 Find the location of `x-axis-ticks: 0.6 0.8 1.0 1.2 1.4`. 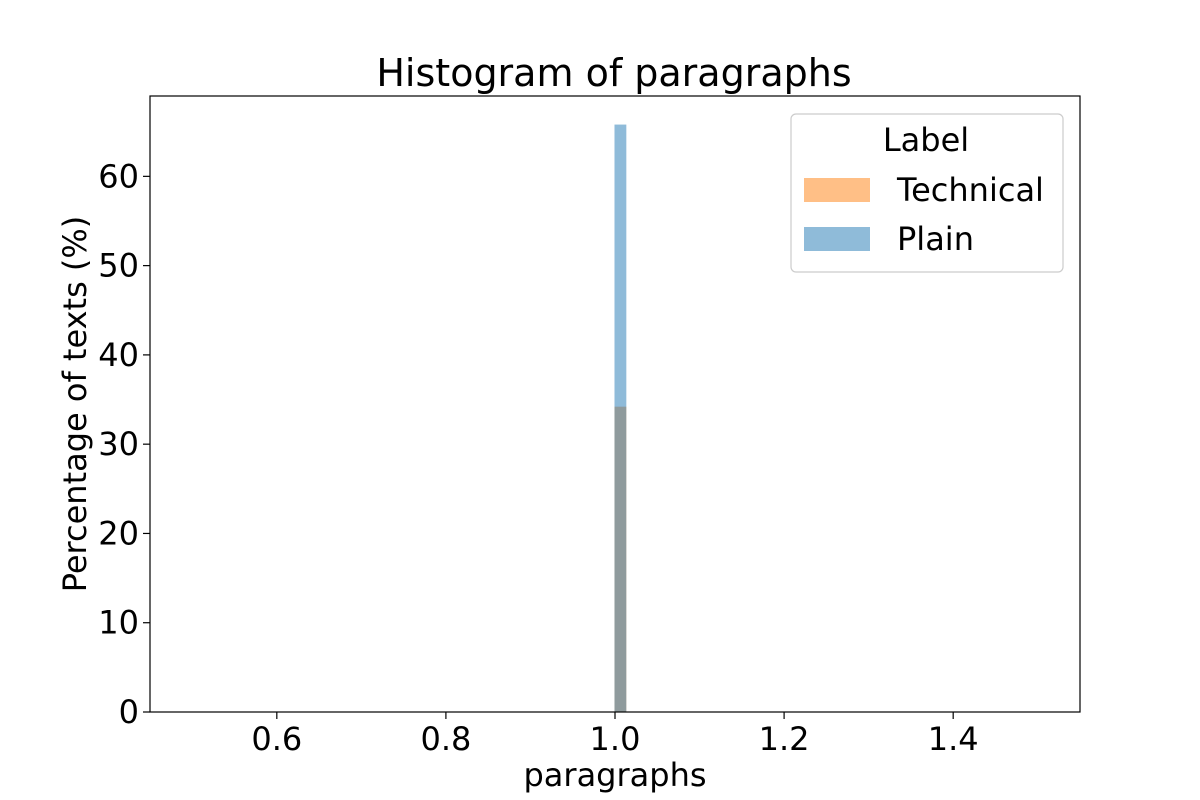

x-axis-ticks: 0.6 0.8 1.0 1.2 1.4 is located at coordinates (615, 735).